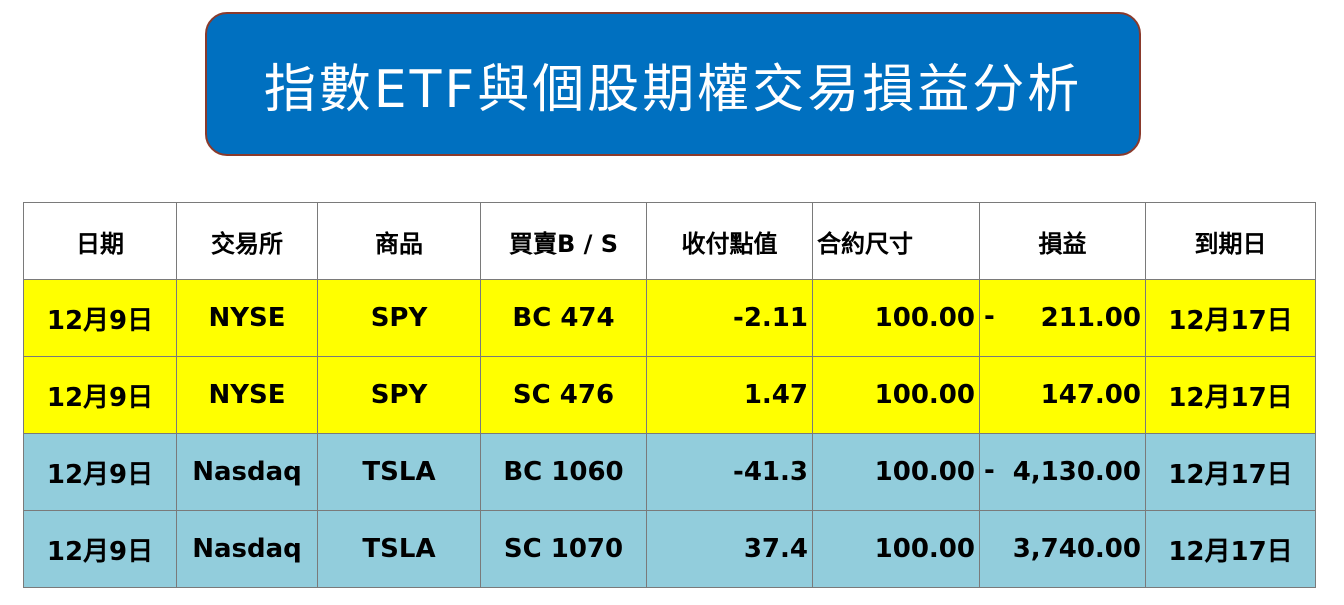 The image size is (1344, 605). What do you see at coordinates (563, 318) in the screenshot?
I see `cell-buy-sell: BC 474` at bounding box center [563, 318].